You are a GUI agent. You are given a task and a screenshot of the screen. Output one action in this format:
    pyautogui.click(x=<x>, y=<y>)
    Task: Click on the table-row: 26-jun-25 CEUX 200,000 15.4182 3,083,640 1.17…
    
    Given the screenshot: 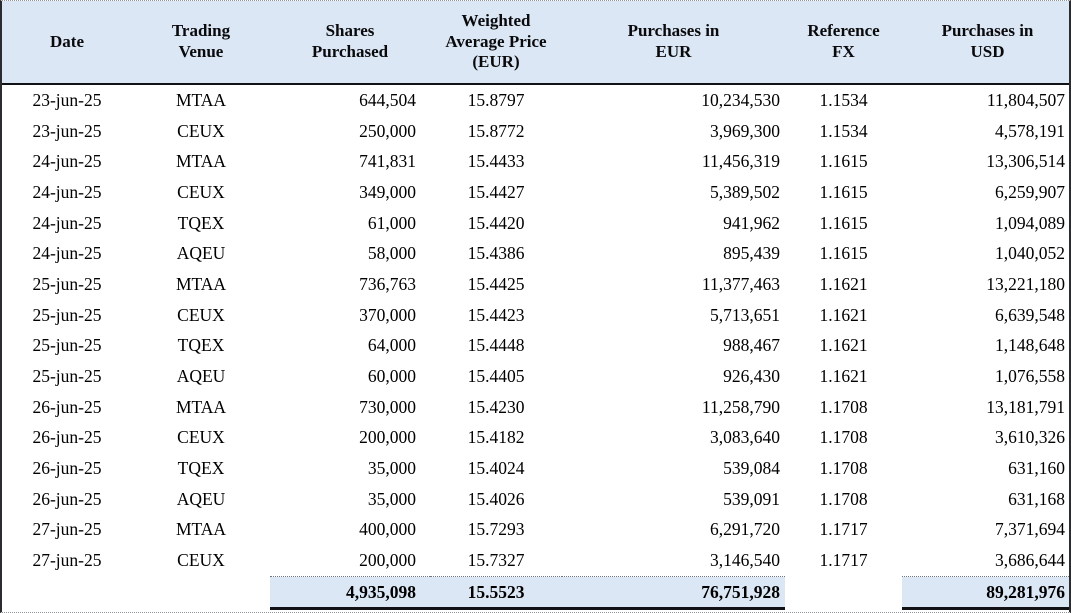 What is the action you would take?
    pyautogui.click(x=535, y=438)
    